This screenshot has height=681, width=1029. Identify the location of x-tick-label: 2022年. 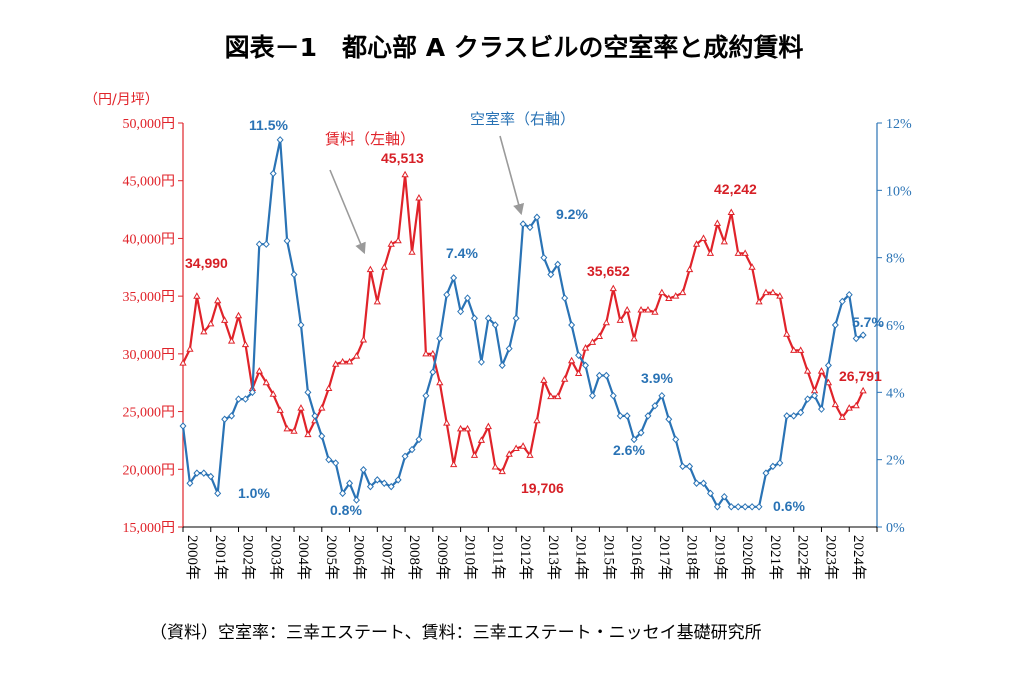
(803, 557).